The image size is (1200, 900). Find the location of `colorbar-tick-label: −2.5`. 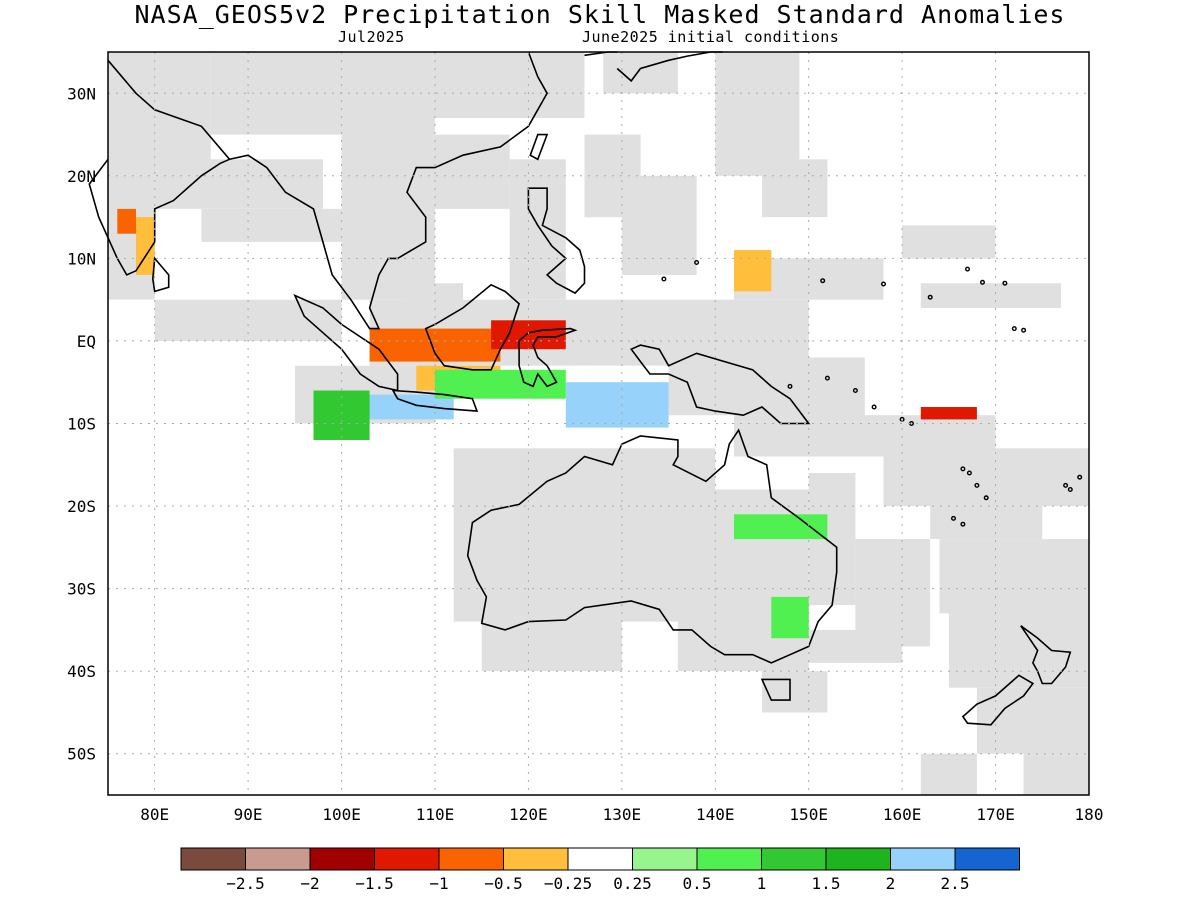

colorbar-tick-label: −2.5 is located at coordinates (245, 883).